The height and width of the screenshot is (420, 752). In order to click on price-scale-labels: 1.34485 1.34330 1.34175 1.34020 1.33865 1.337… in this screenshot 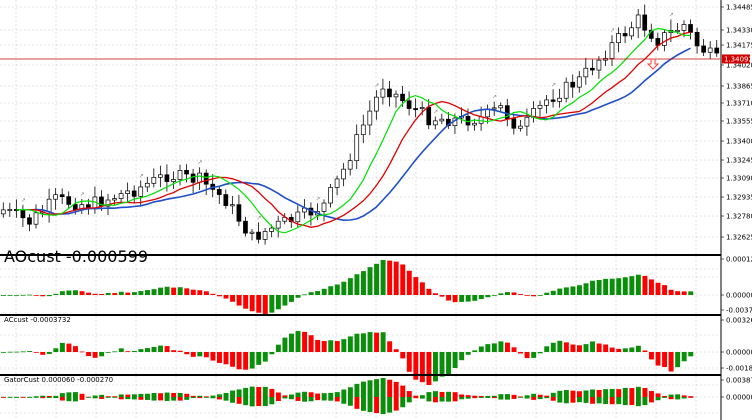, I will do `click(736, 123)`.